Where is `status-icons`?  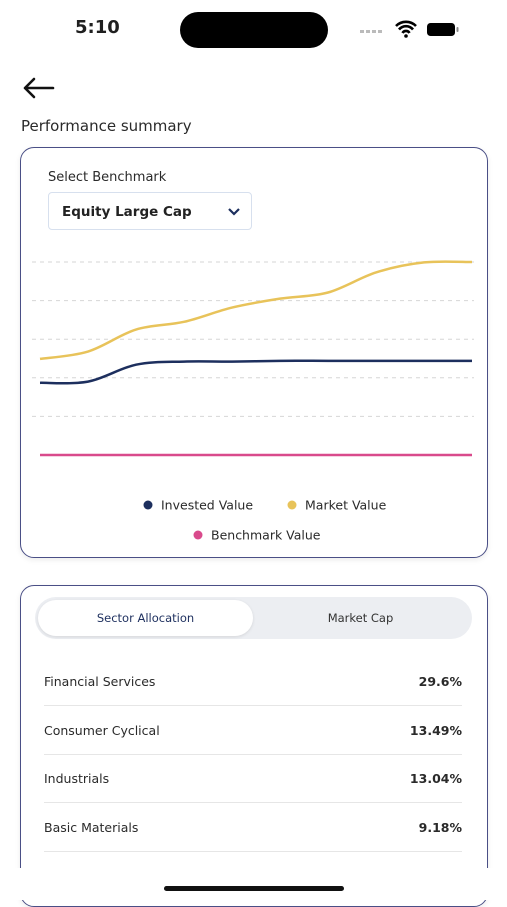
status-icons is located at coordinates (409, 29).